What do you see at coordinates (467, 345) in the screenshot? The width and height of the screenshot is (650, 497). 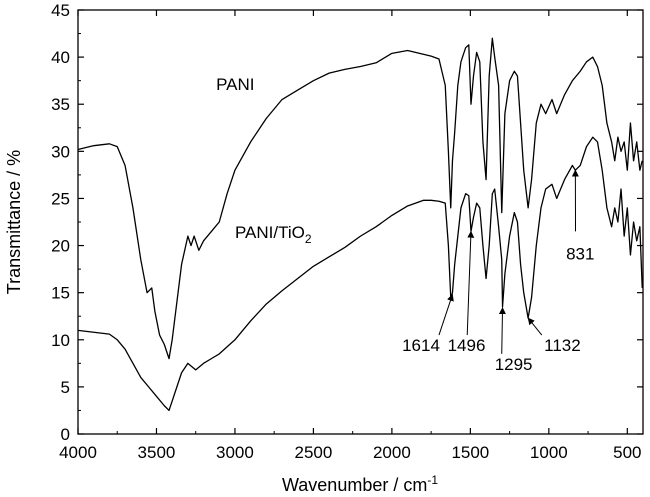 I see `annotation-label: 1496` at bounding box center [467, 345].